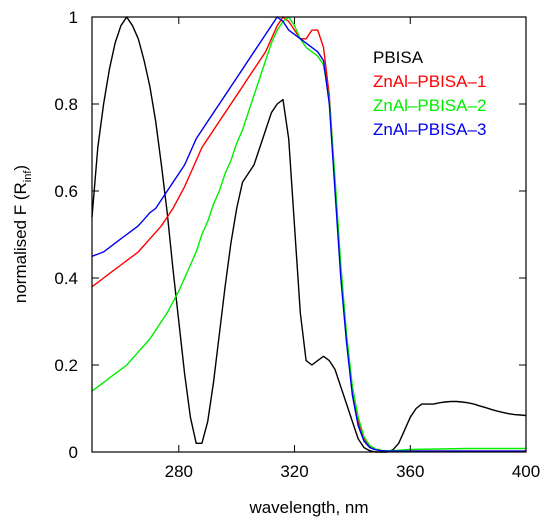 Image resolution: width=550 pixels, height=525 pixels. I want to click on y-tick-label: 0.4, so click(66, 278).